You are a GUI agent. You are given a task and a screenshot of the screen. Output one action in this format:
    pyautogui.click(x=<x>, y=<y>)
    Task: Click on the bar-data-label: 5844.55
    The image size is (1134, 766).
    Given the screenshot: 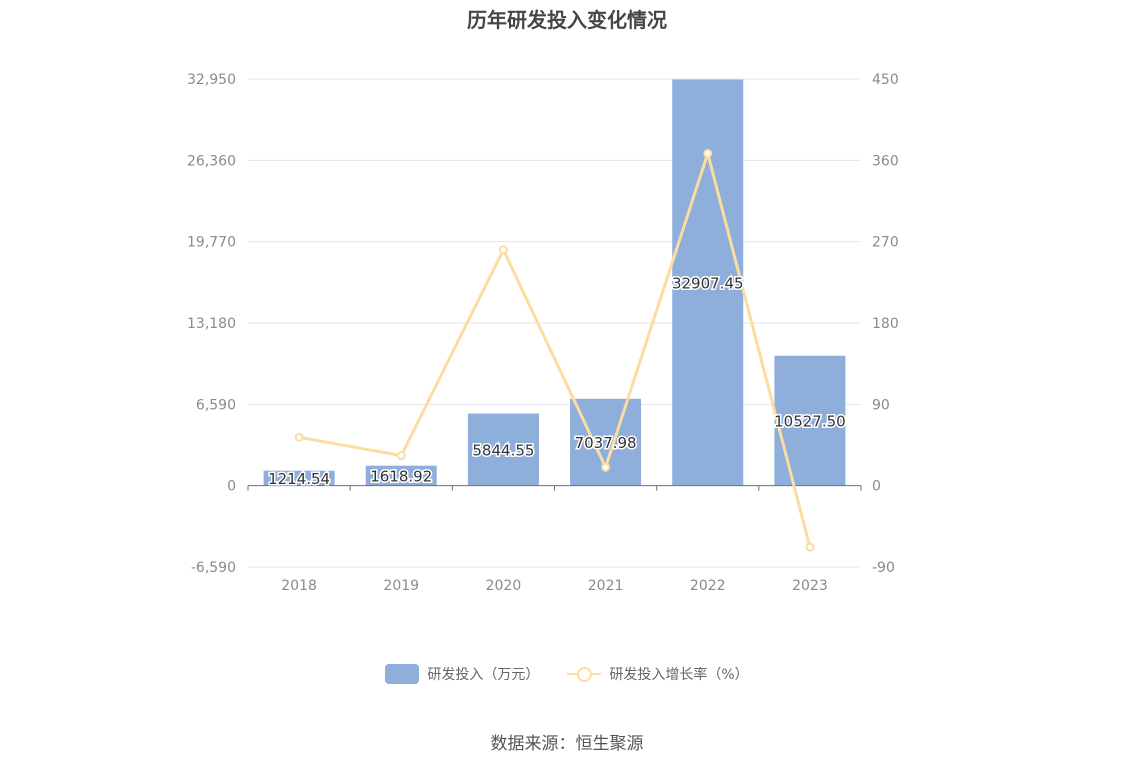 What is the action you would take?
    pyautogui.click(x=503, y=451)
    